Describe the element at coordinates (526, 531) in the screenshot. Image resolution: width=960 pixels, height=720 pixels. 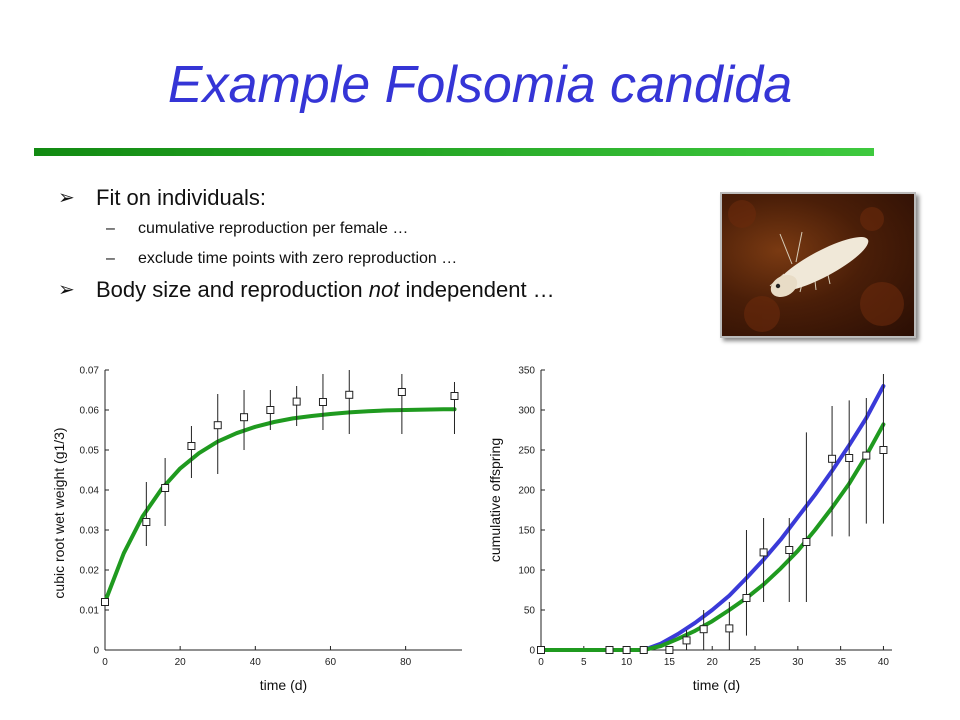
I see `y-tick-label: 150` at that location.